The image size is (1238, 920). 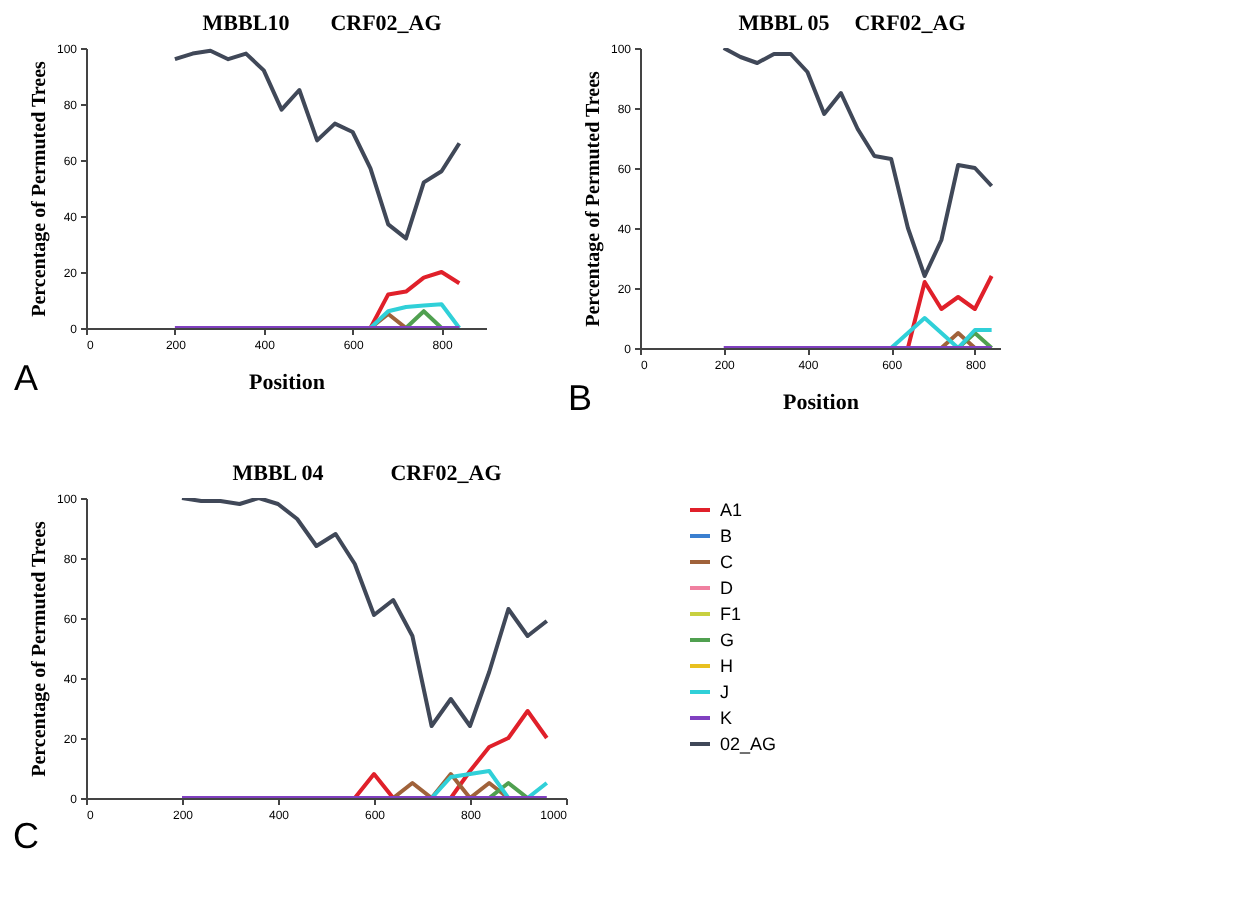 I want to click on legend-label: A1, so click(x=731, y=510).